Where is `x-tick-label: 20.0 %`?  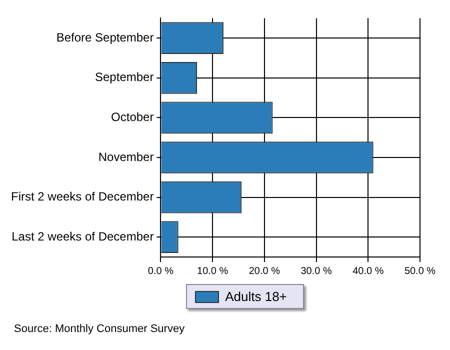
x-tick-label: 20.0 % is located at coordinates (264, 271).